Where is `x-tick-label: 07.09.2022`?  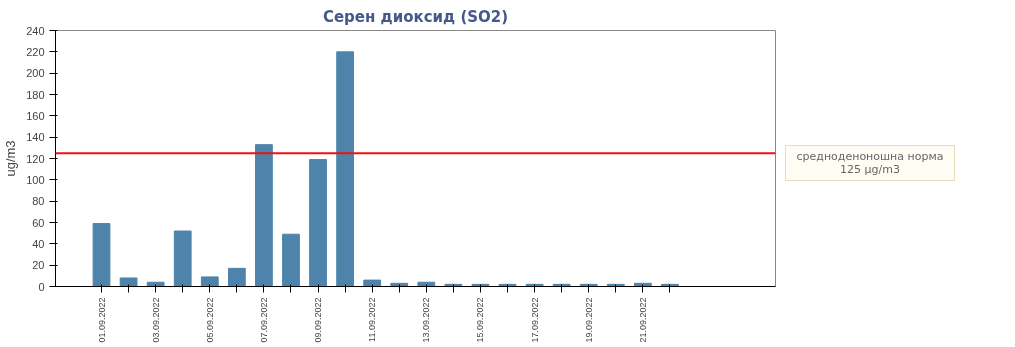 x-tick-label: 07.09.2022 is located at coordinates (263, 320).